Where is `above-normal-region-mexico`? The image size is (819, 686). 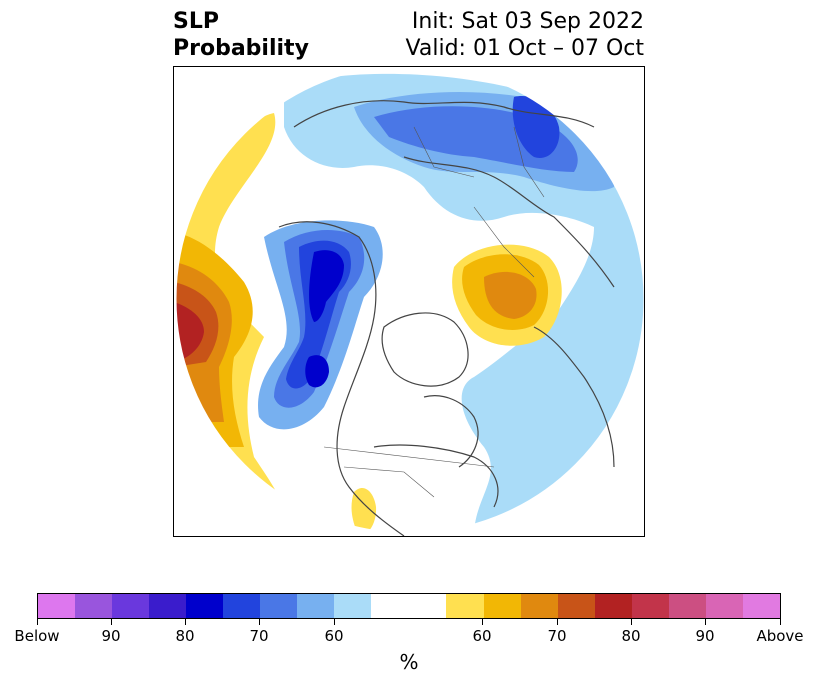 above-normal-region-mexico is located at coordinates (364, 510).